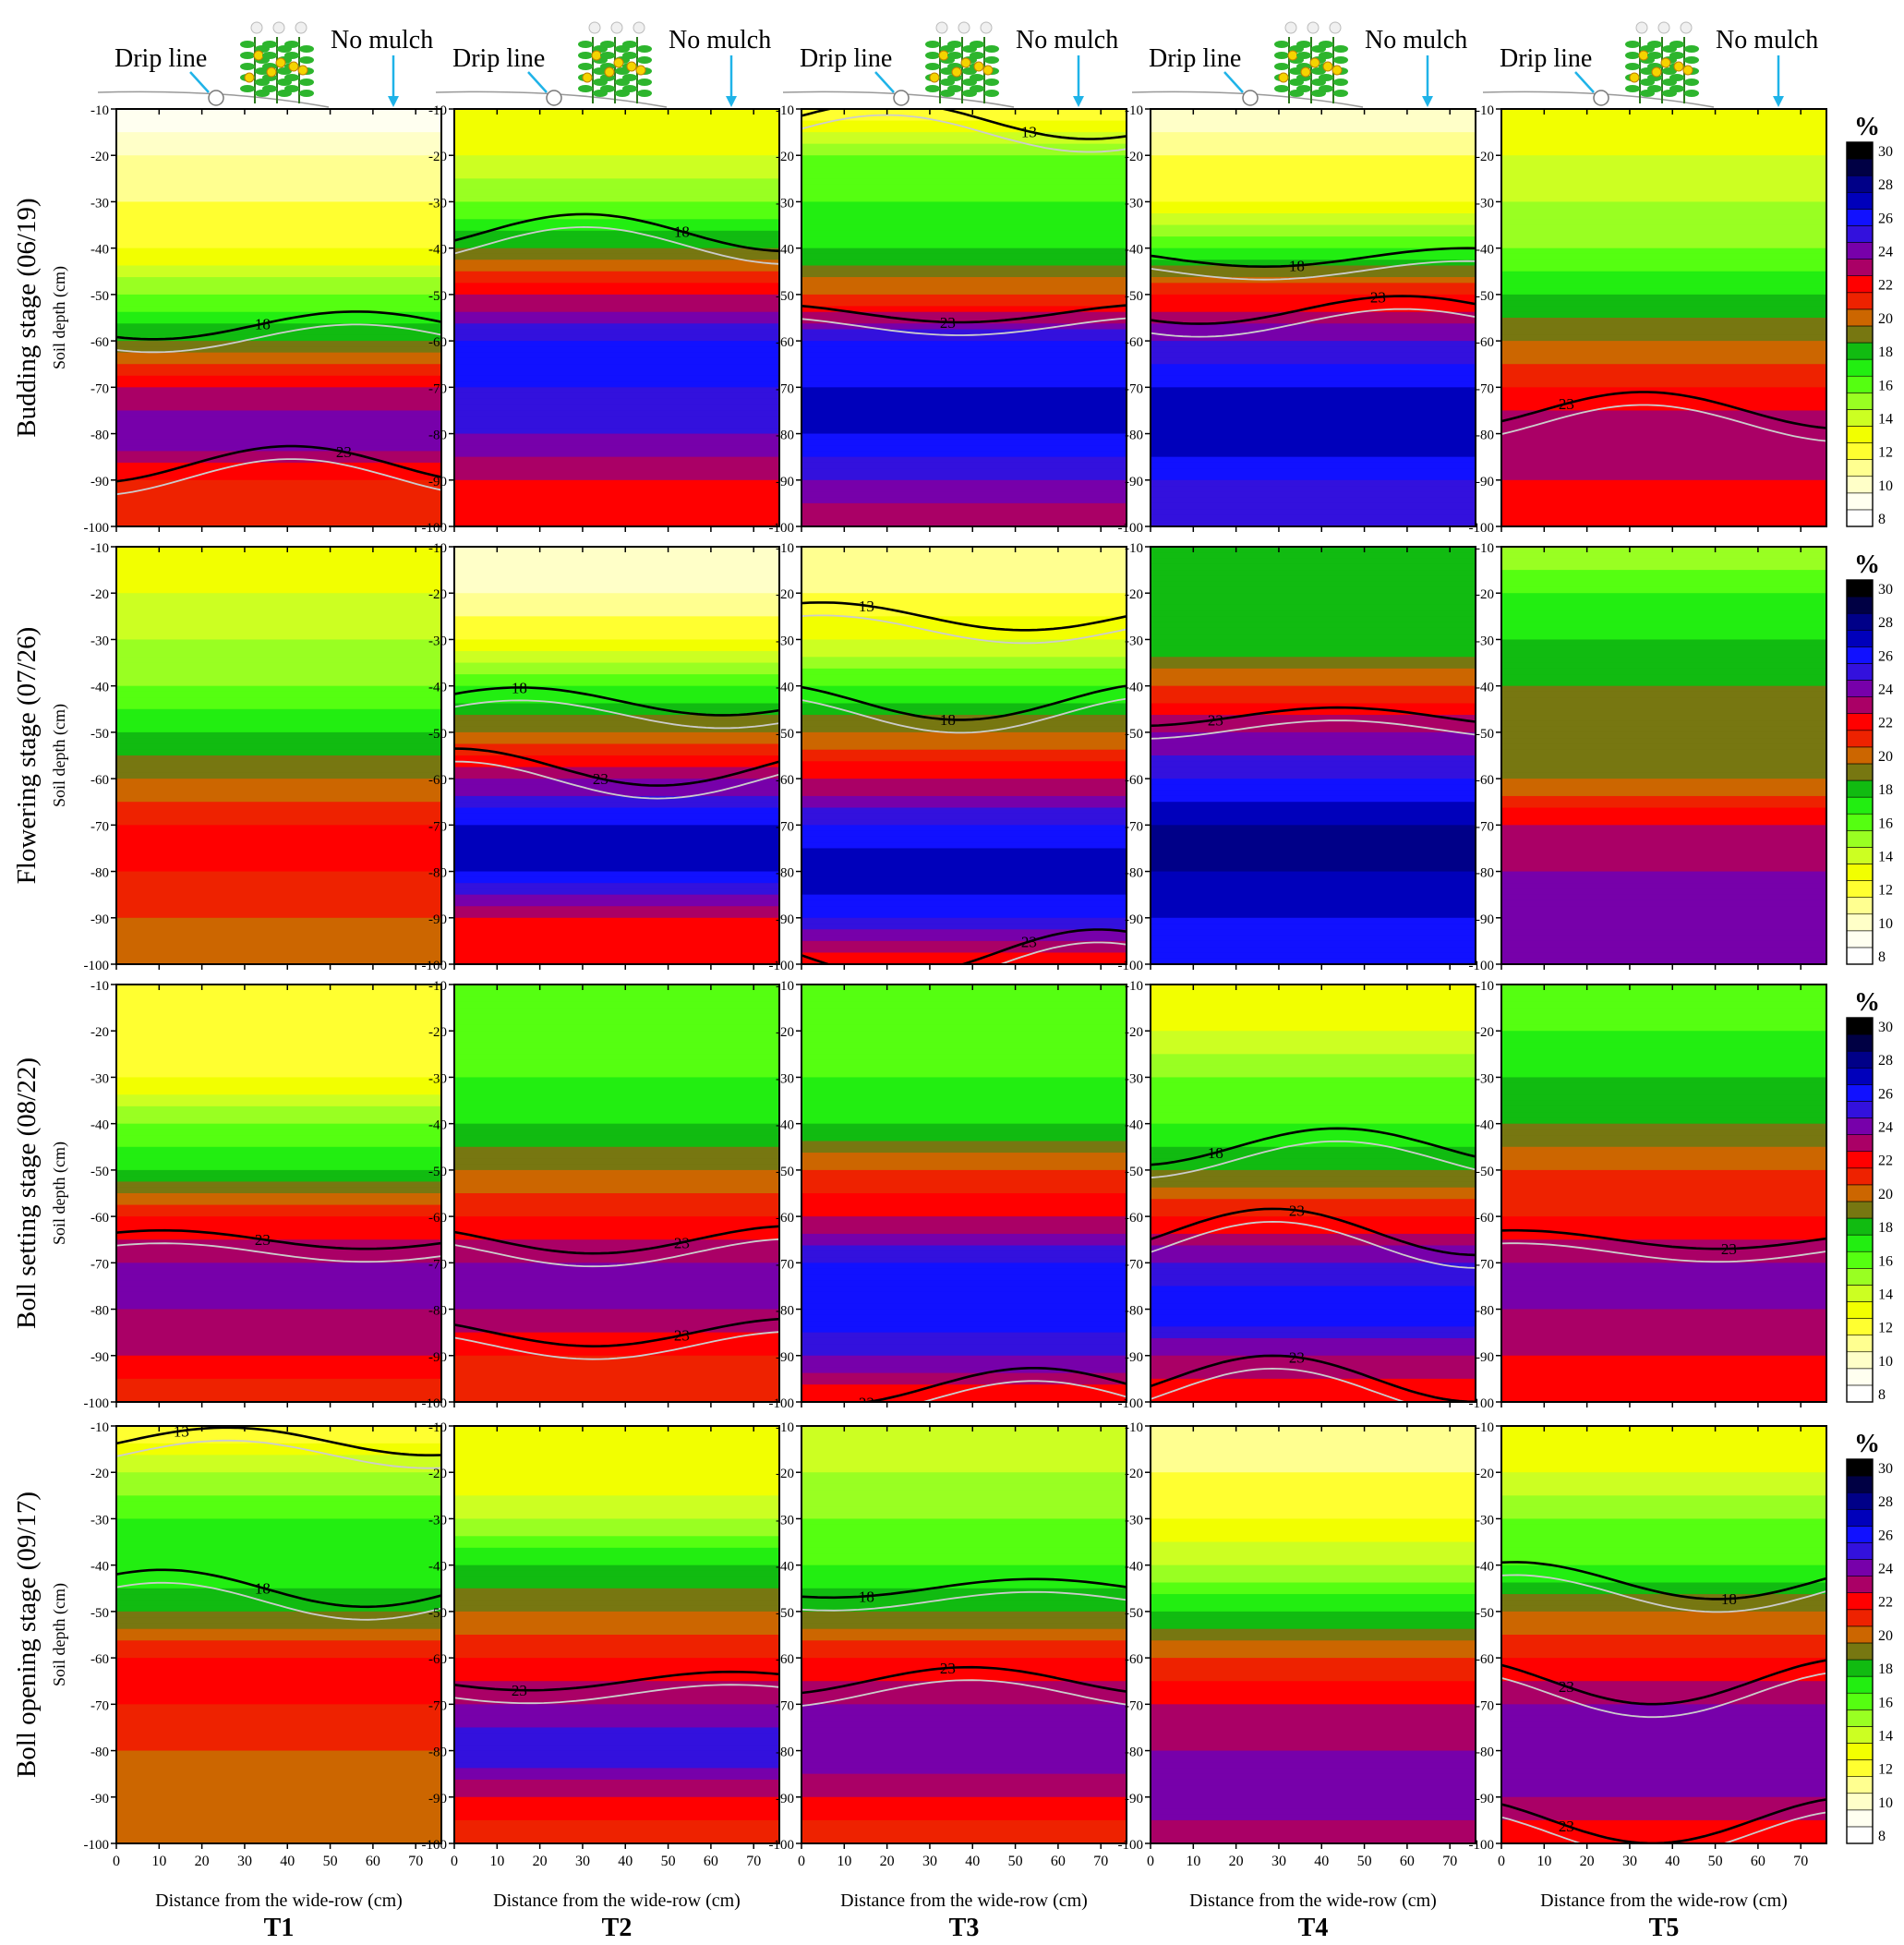 The width and height of the screenshot is (1904, 1945). I want to click on y-tick-label: -80, so click(99, 1311).